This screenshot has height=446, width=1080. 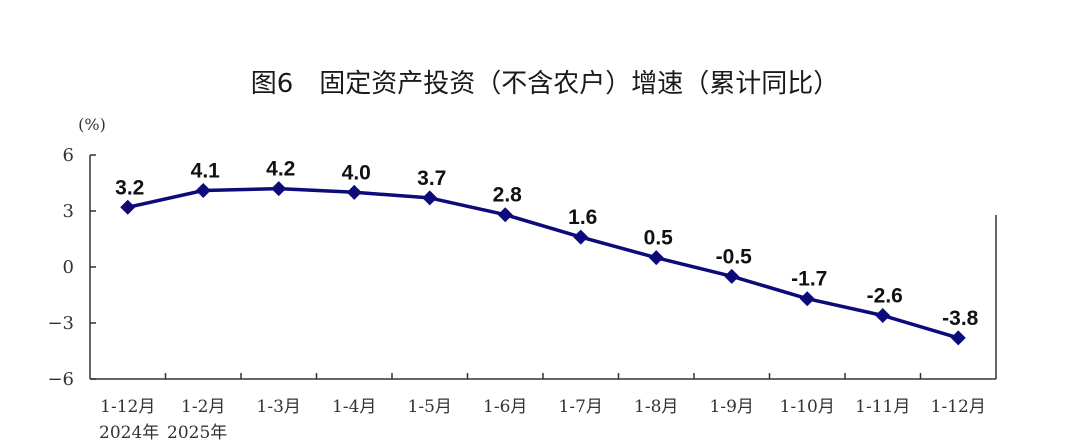 I want to click on x-tick-label: 1-2月, so click(x=203, y=407).